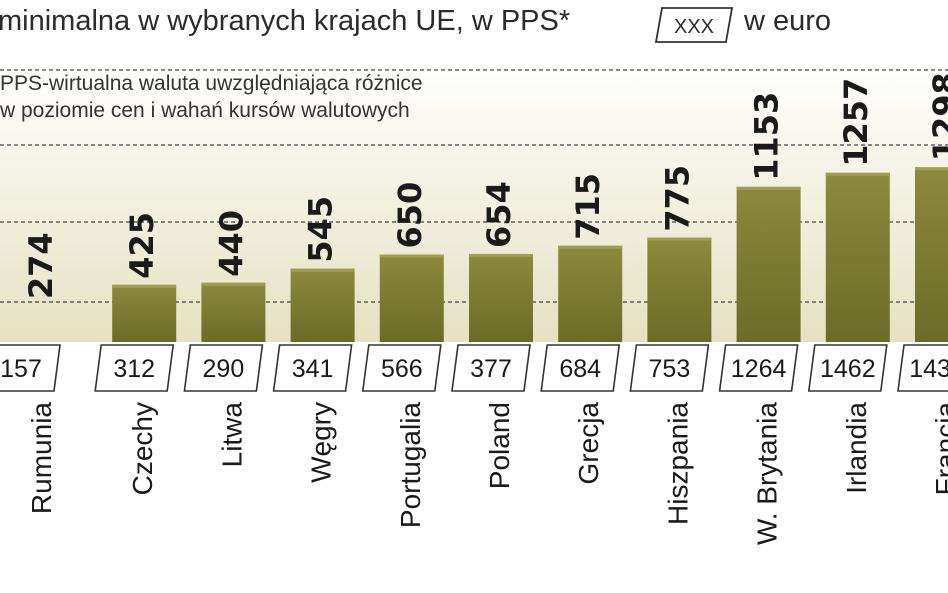  What do you see at coordinates (285, 21) in the screenshot?
I see `chart-title: minimalna w wybranych krajach UE, w PPS*` at bounding box center [285, 21].